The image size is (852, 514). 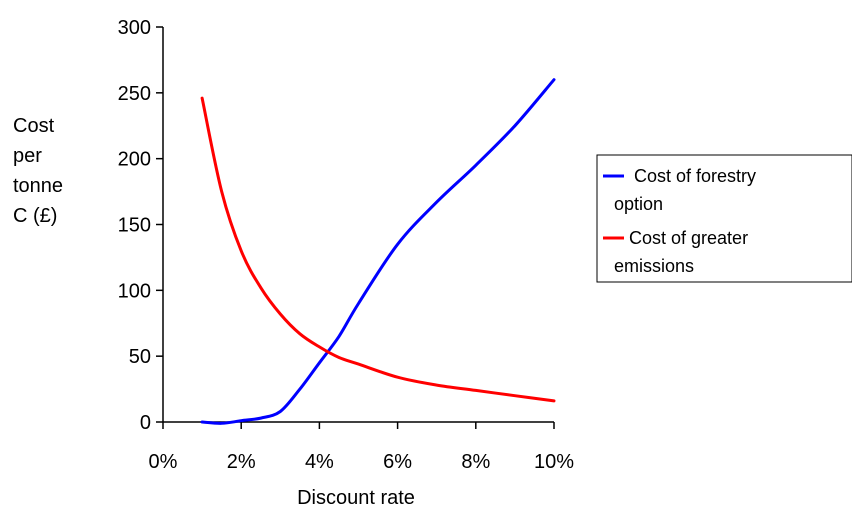 I want to click on legend-box, so click(x=724, y=218).